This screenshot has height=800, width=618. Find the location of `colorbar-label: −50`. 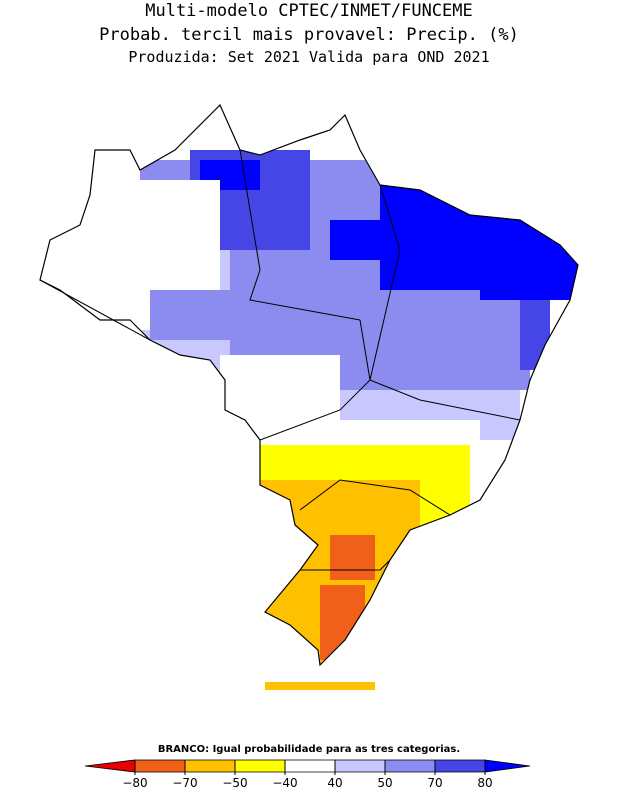

colorbar-label: −50 is located at coordinates (234, 783).